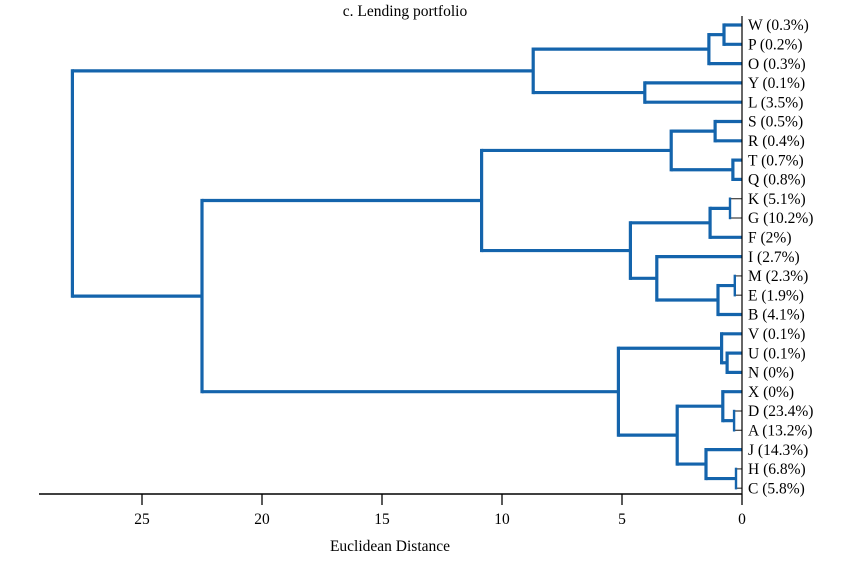 The height and width of the screenshot is (562, 858). I want to click on leaf-label-S: S (0.5%), so click(775, 122).